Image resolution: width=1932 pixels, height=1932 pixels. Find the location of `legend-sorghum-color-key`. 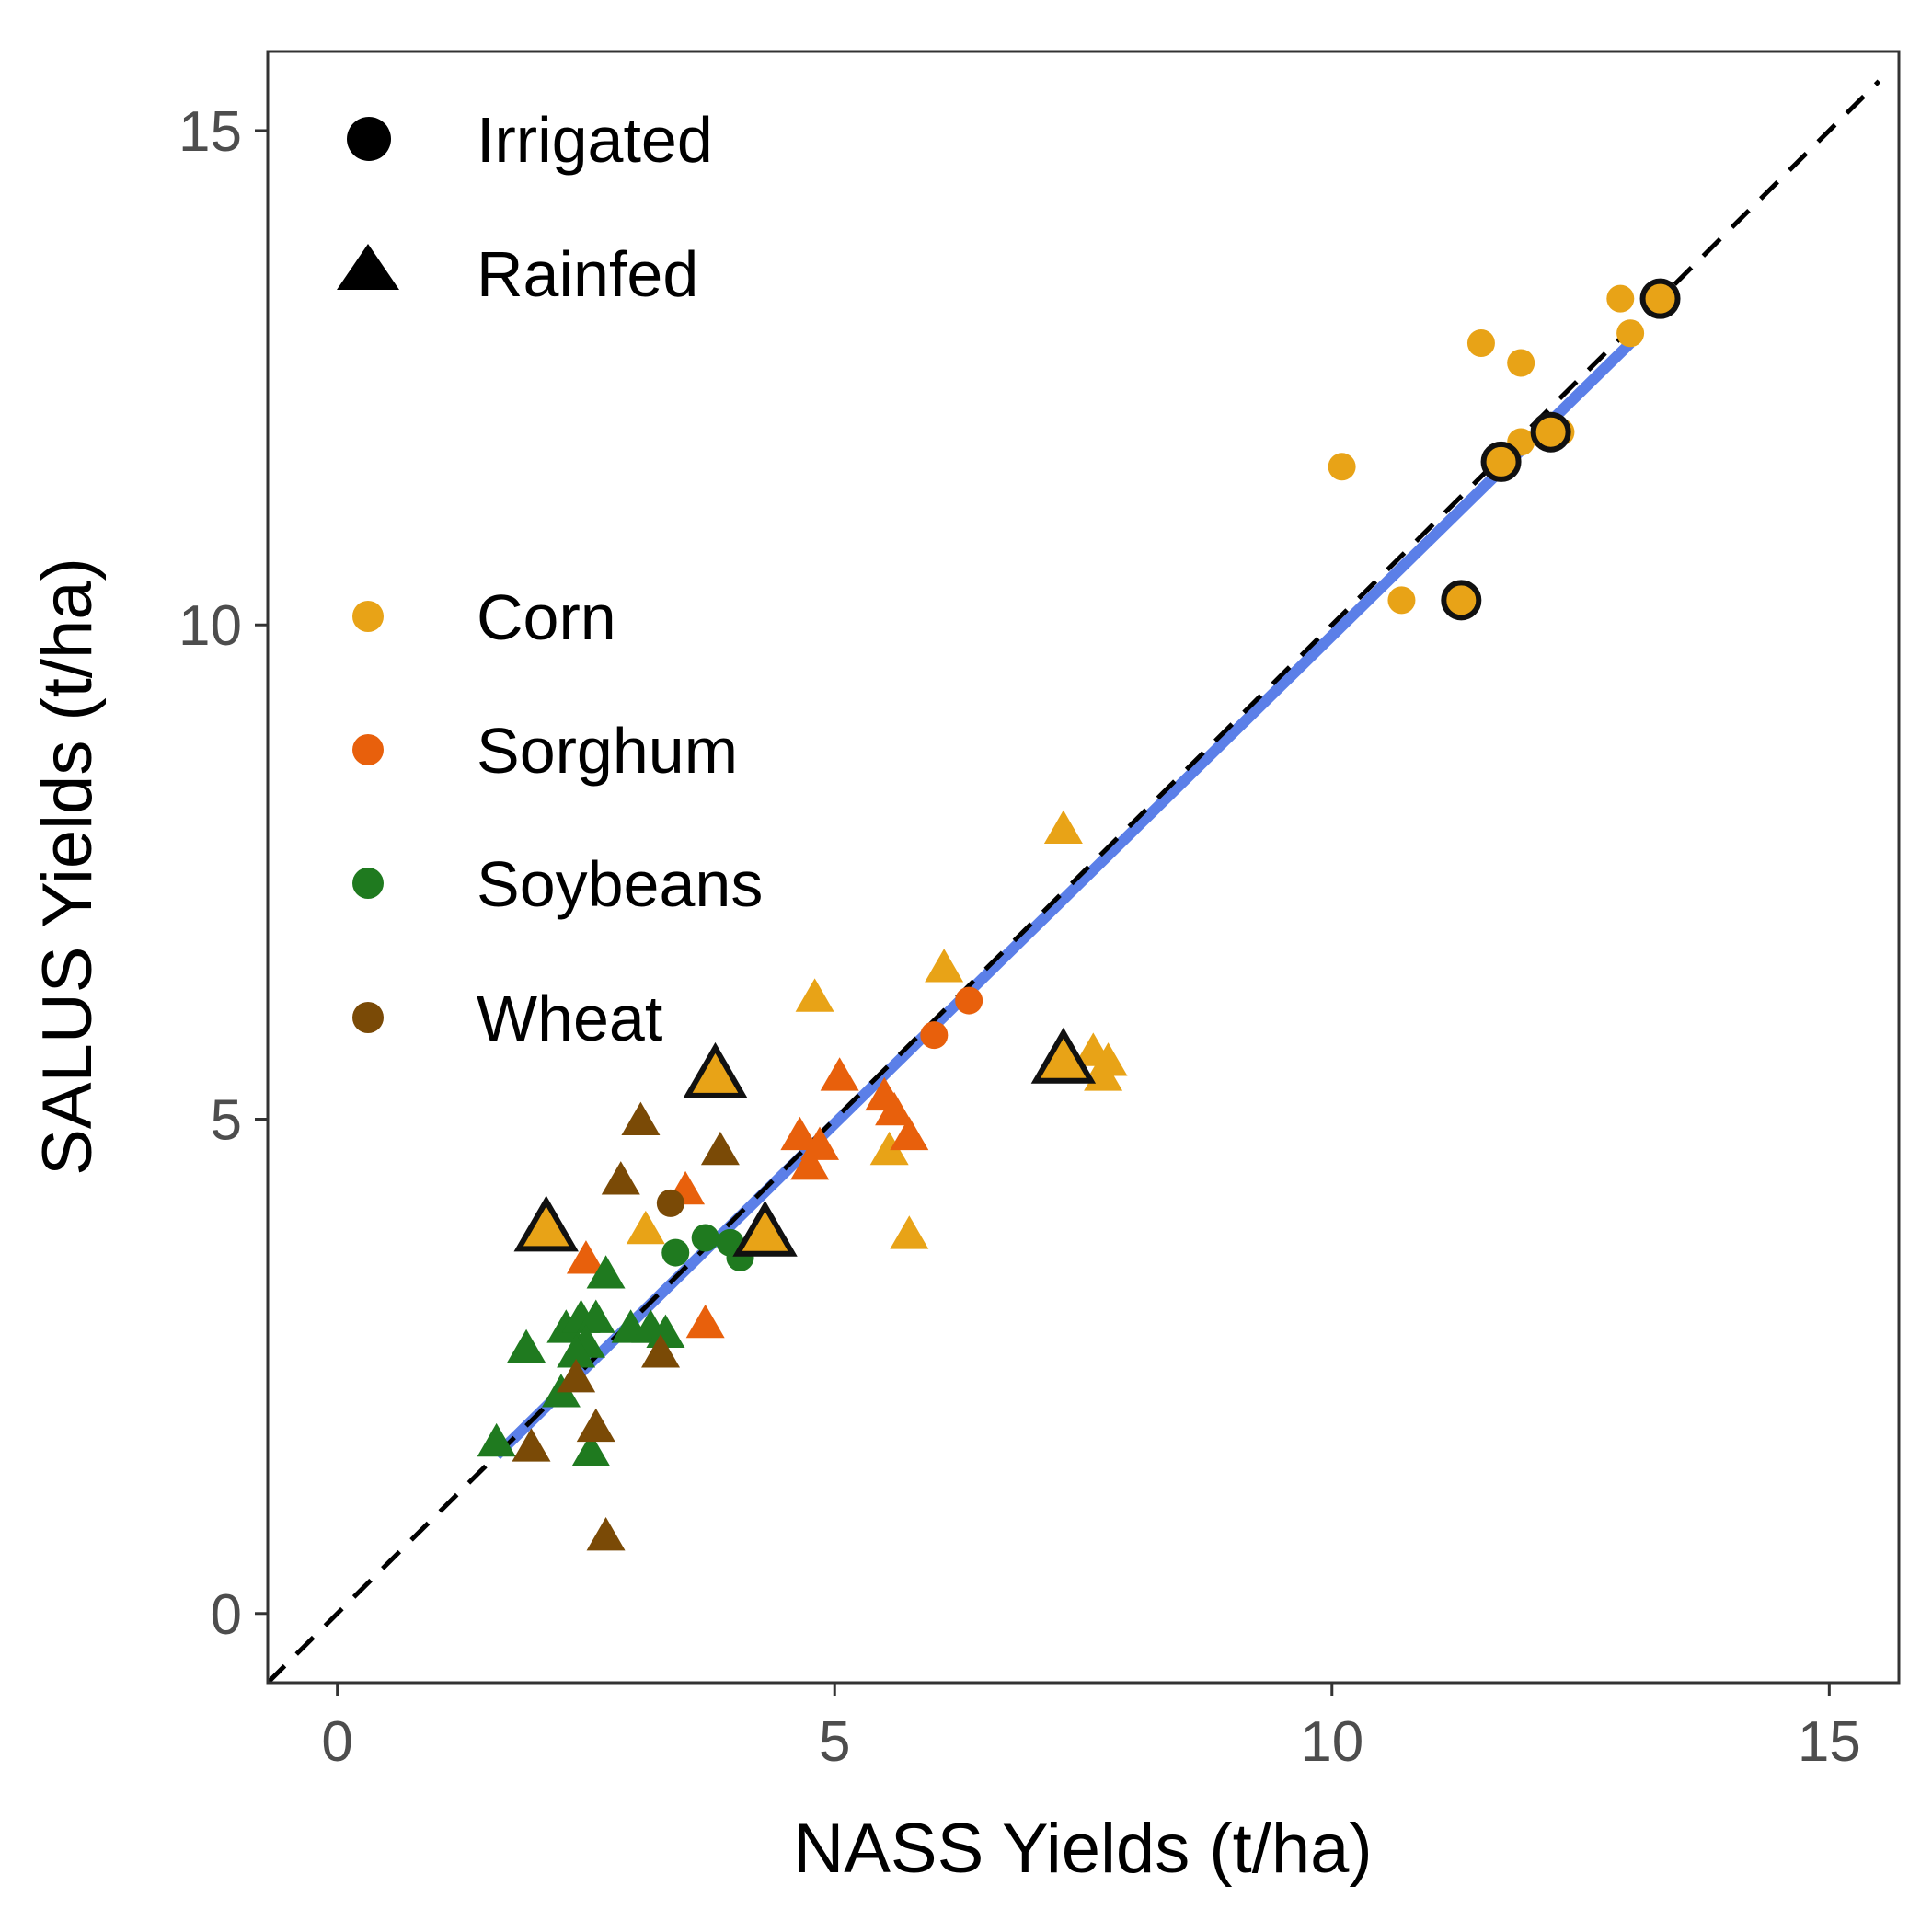

legend-sorghum-color-key is located at coordinates (368, 749).